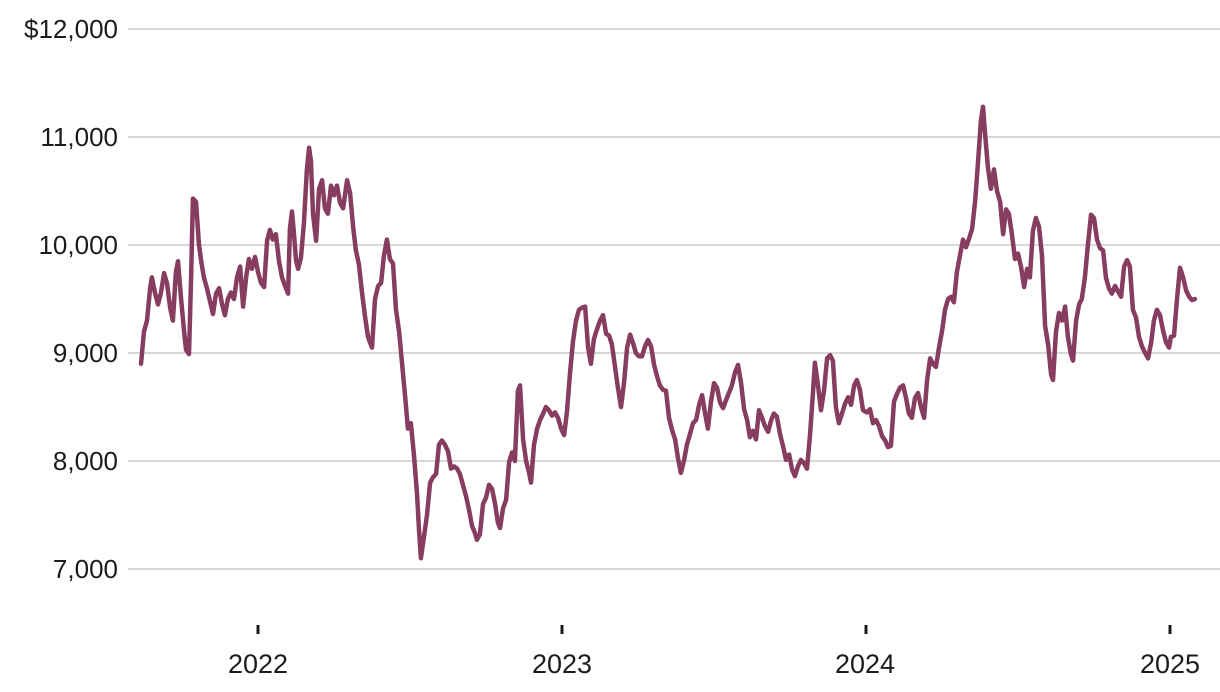 The width and height of the screenshot is (1220, 692). What do you see at coordinates (71, 29) in the screenshot?
I see `y-axis-label-12000: $12,000` at bounding box center [71, 29].